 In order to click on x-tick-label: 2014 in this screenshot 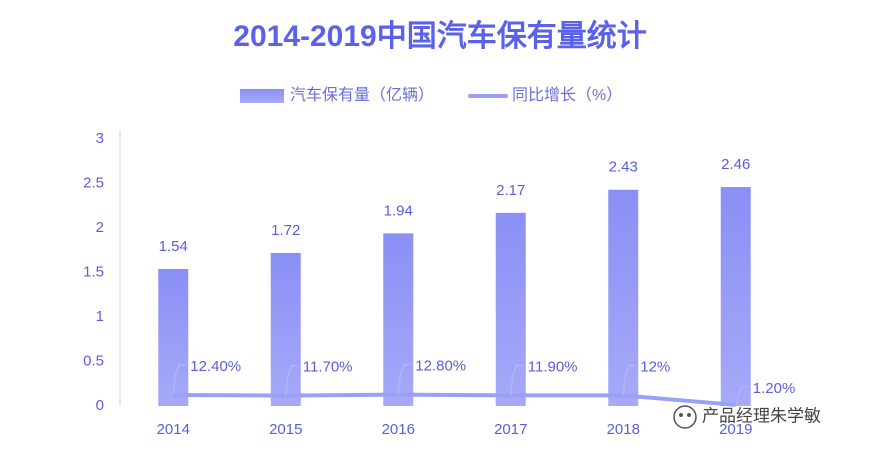, I will do `click(173, 429)`.